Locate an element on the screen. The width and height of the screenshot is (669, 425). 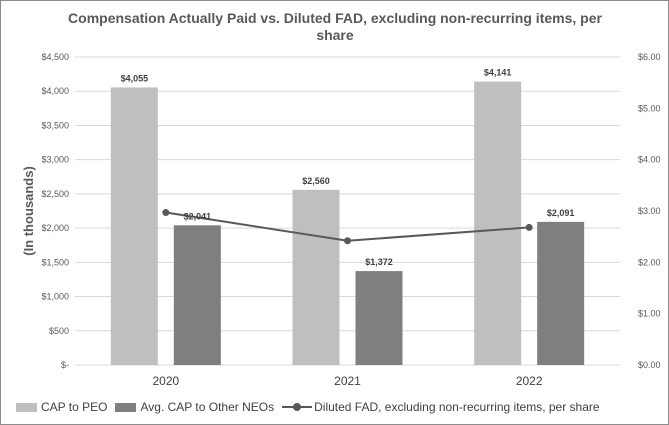
y2-tick-label: $2.00 is located at coordinates (649, 262).